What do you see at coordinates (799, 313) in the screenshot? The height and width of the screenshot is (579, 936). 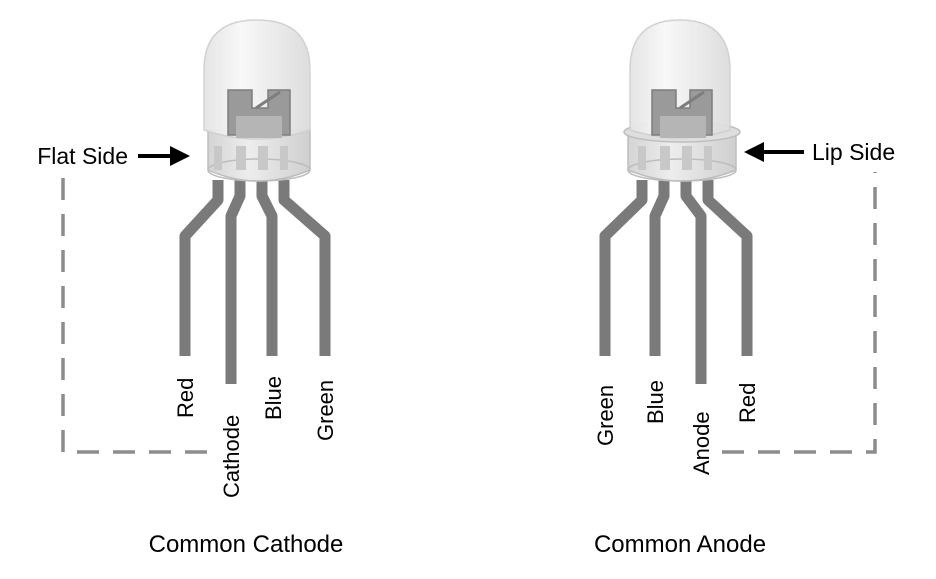 I see `anode-dashed-bracket` at bounding box center [799, 313].